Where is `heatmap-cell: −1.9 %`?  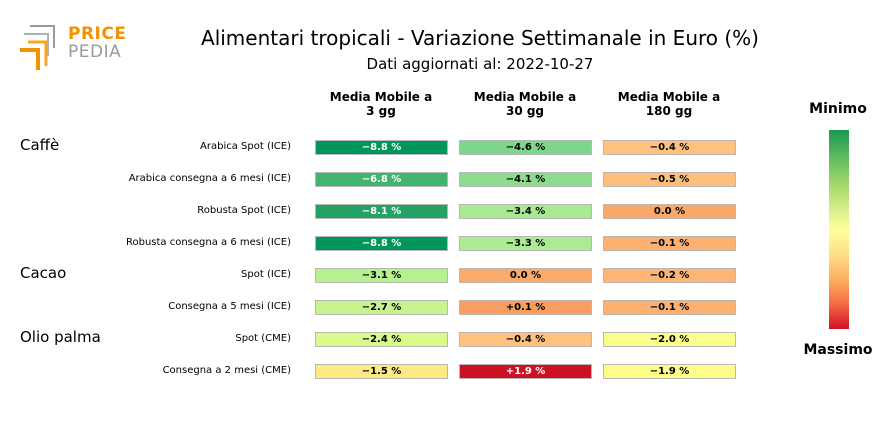 heatmap-cell: −1.9 % is located at coordinates (669, 371).